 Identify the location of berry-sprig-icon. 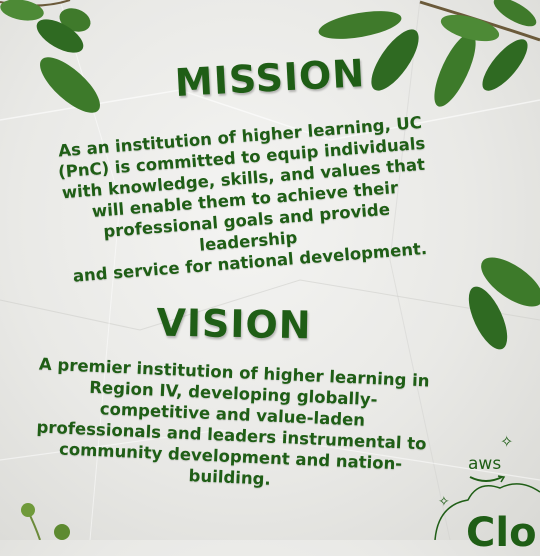
(45, 521).